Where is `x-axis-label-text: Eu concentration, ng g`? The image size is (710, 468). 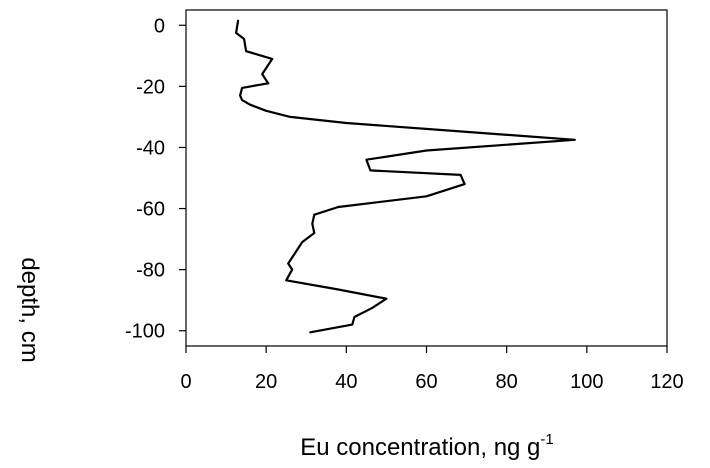
x-axis-label-text: Eu concentration, ng g is located at coordinates (420, 447).